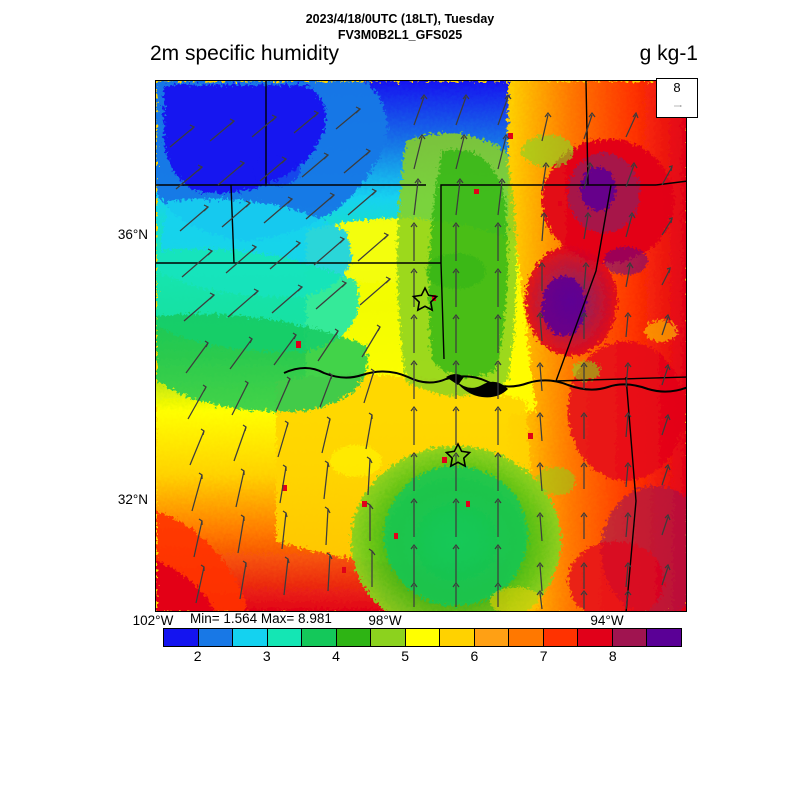 This screenshot has height=800, width=800. I want to click on colorbar-tick-labels: 2 3 4 5 6 7 8, so click(422, 657).